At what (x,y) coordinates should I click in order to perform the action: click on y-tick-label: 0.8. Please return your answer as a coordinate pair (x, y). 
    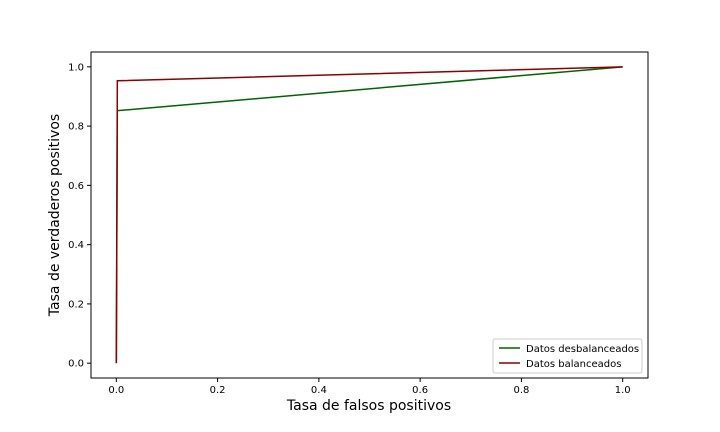
    Looking at the image, I should click on (76, 127).